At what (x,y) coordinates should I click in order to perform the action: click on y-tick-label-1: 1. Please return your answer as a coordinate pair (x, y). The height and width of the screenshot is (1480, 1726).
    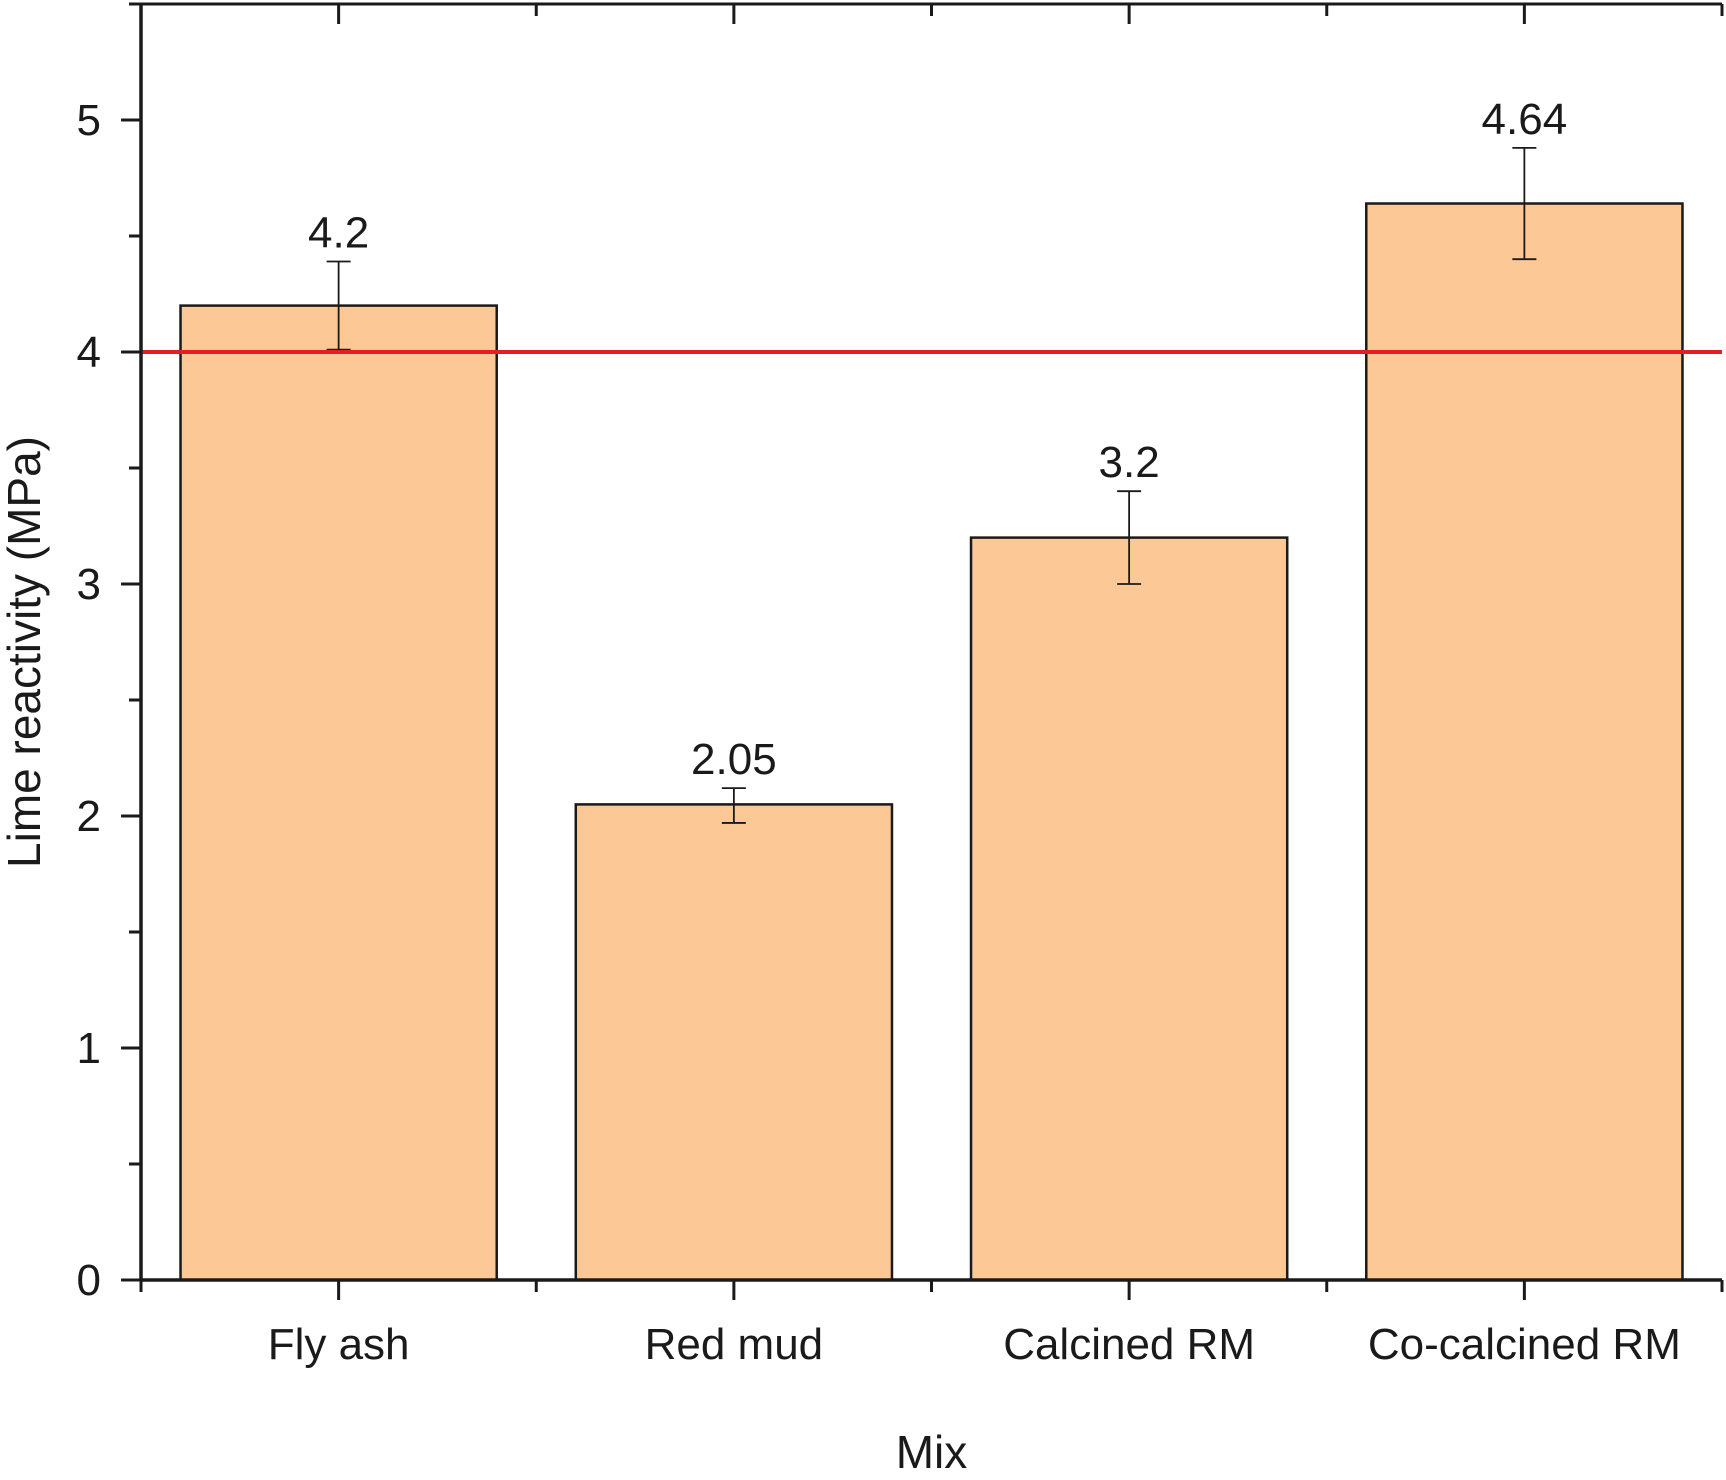
    Looking at the image, I should click on (89, 1048).